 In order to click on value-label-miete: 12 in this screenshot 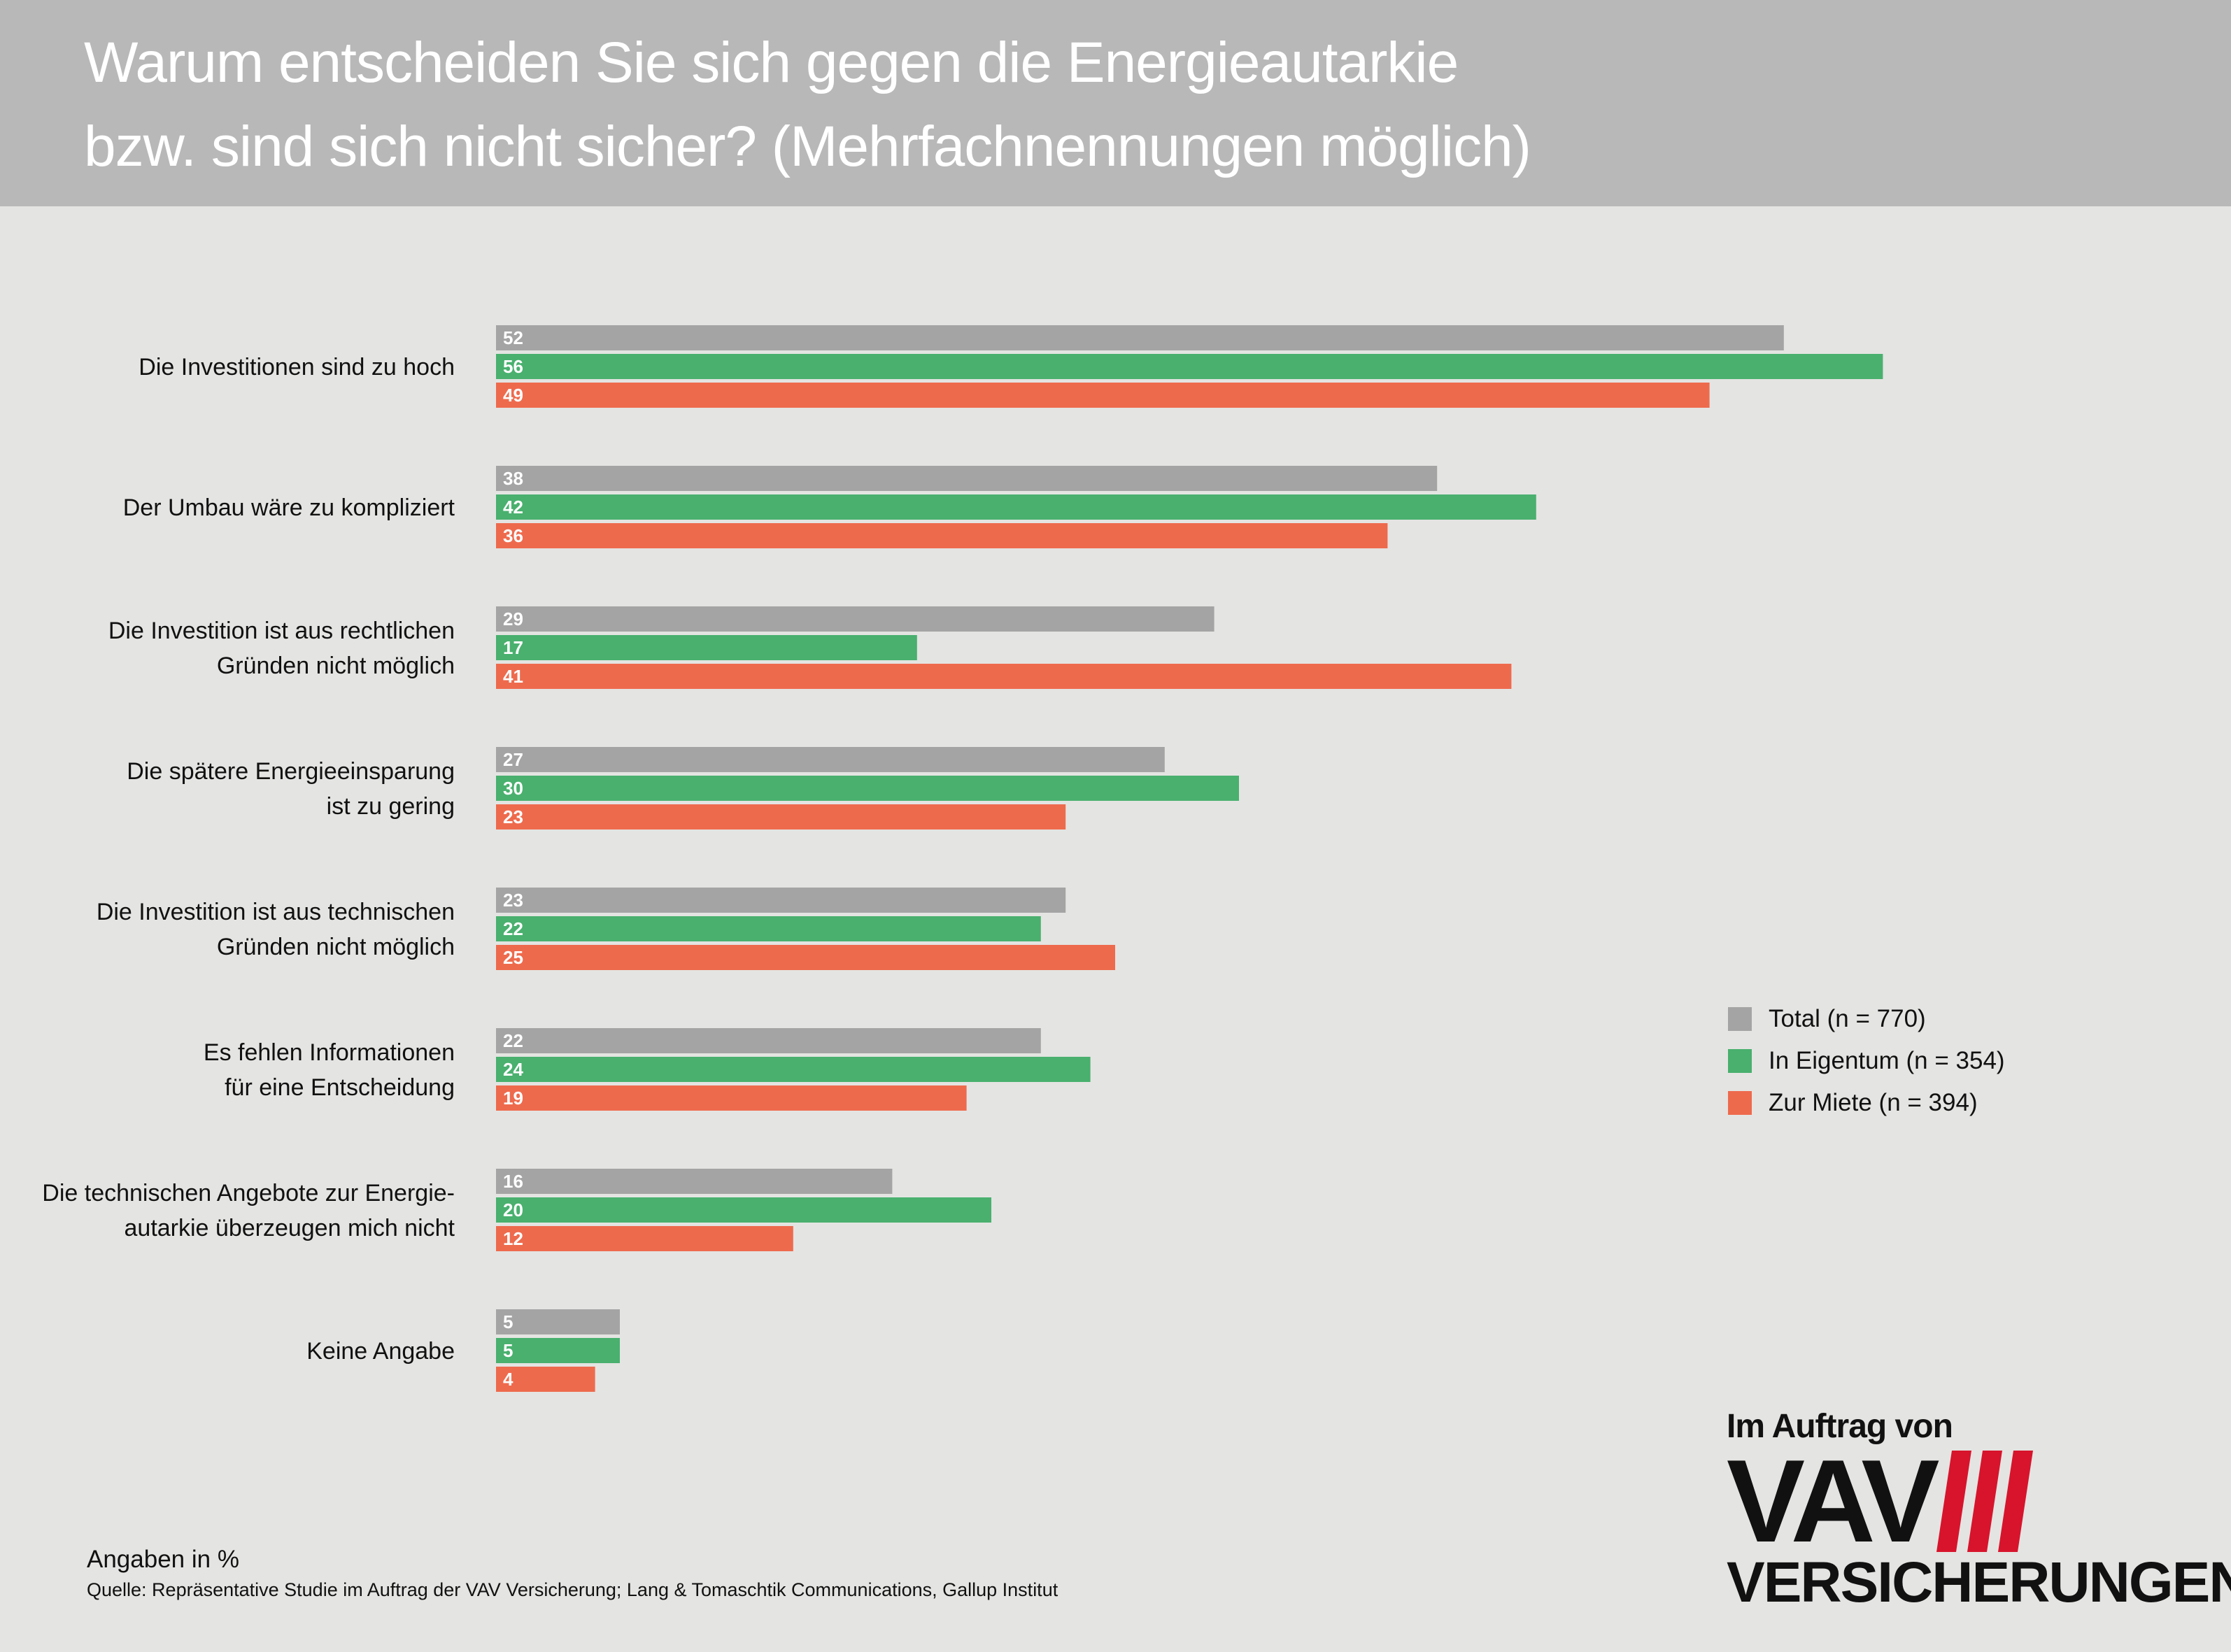, I will do `click(513, 1238)`.